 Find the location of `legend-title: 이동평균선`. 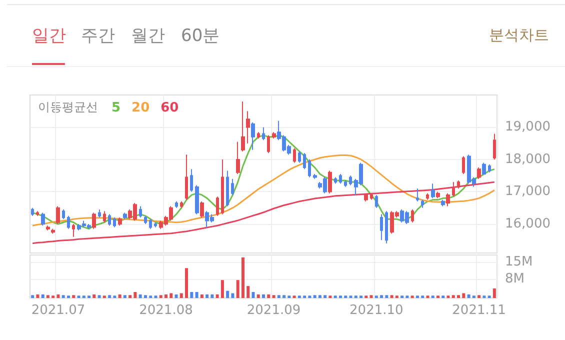

legend-title: 이동평균선 is located at coordinates (68, 107).